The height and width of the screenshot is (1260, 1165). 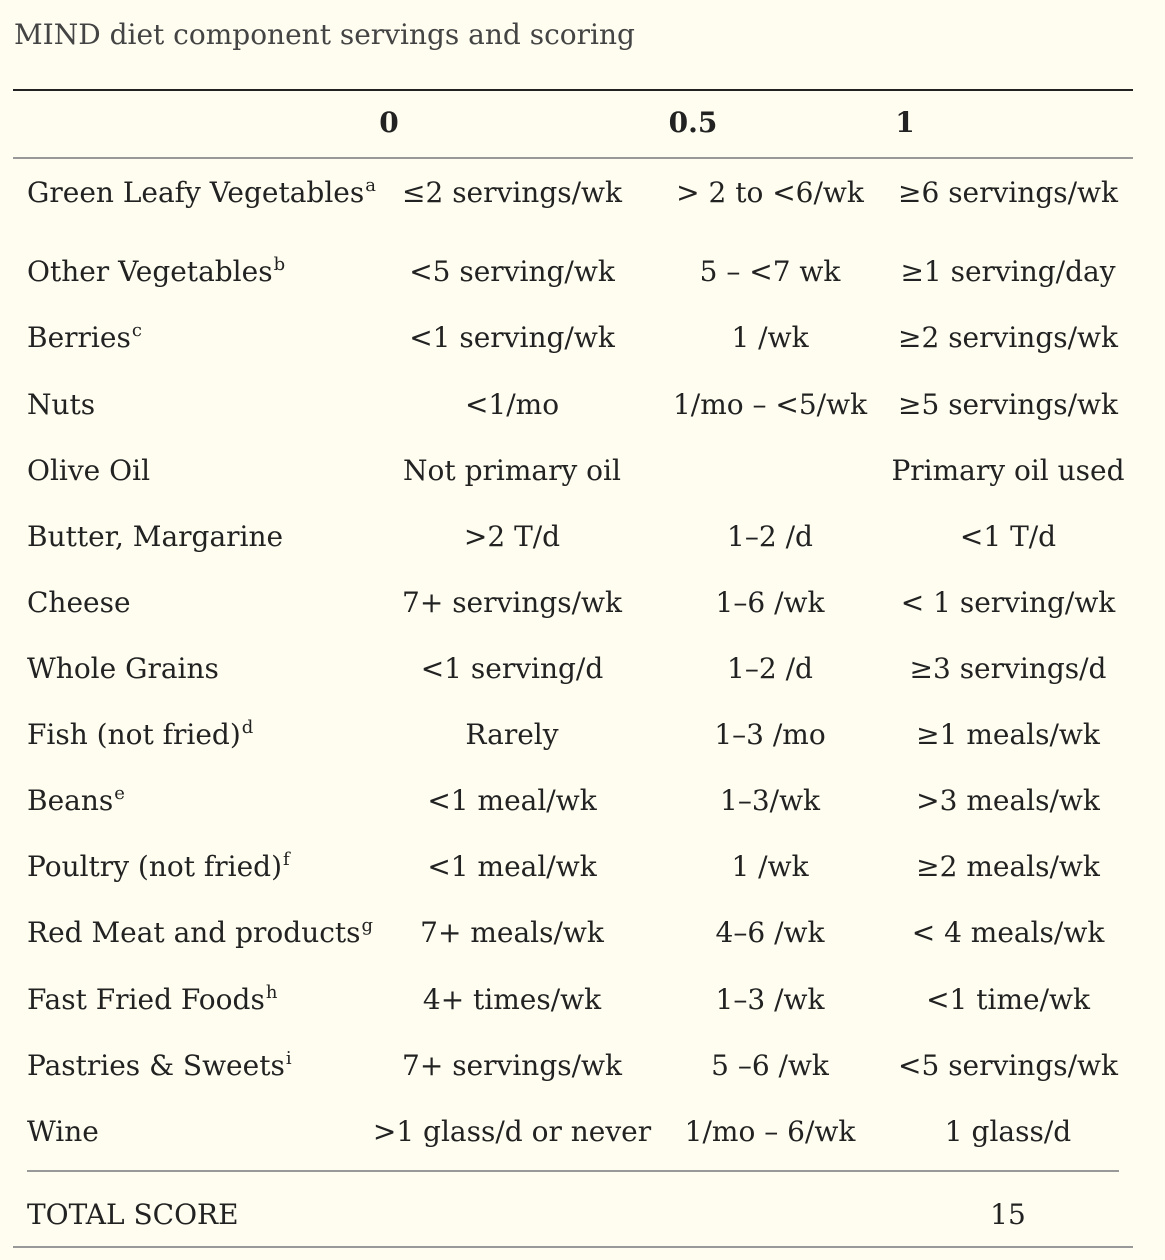 I want to click on total-row: TOTAL SCORE 15, so click(x=582, y=1215).